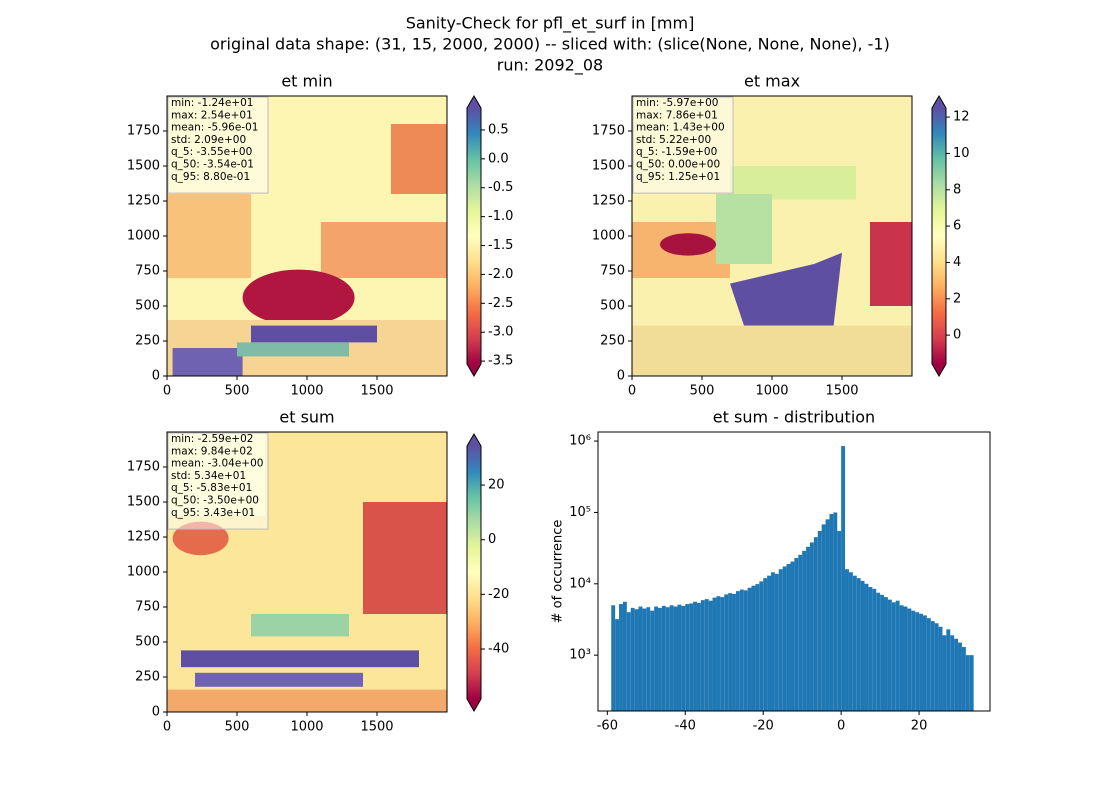 This screenshot has height=800, width=1100. I want to click on axes-title: et max, so click(772, 81).